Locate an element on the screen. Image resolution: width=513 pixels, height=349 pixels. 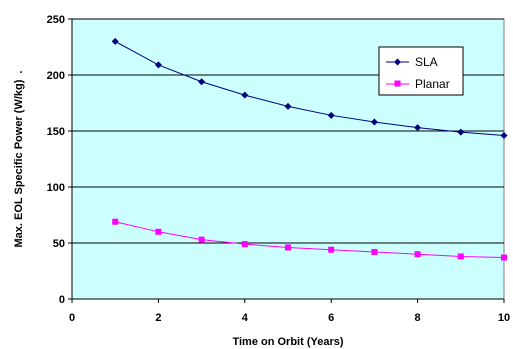
x-tick-label-8: 8 is located at coordinates (418, 318).